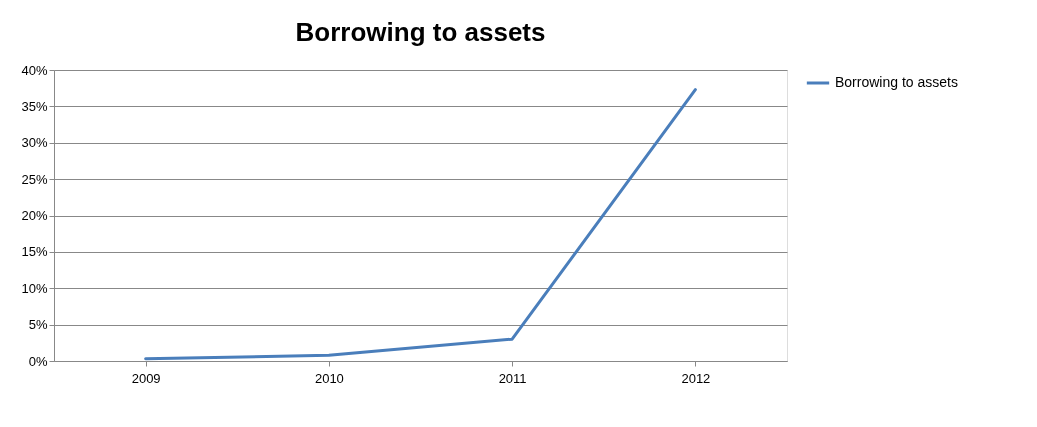 This screenshot has height=427, width=1037. What do you see at coordinates (38, 361) in the screenshot?
I see `y-tick-label: 0%` at bounding box center [38, 361].